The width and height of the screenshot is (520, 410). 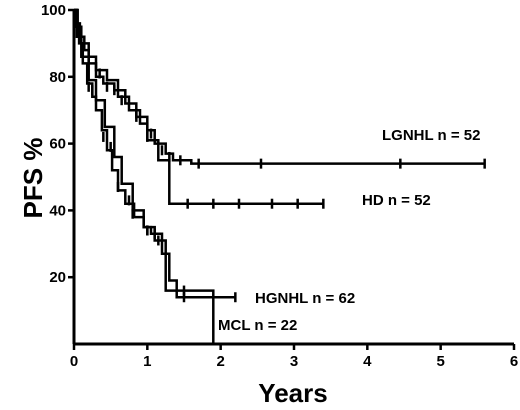 I want to click on x-tick-label: 3, so click(x=294, y=361).